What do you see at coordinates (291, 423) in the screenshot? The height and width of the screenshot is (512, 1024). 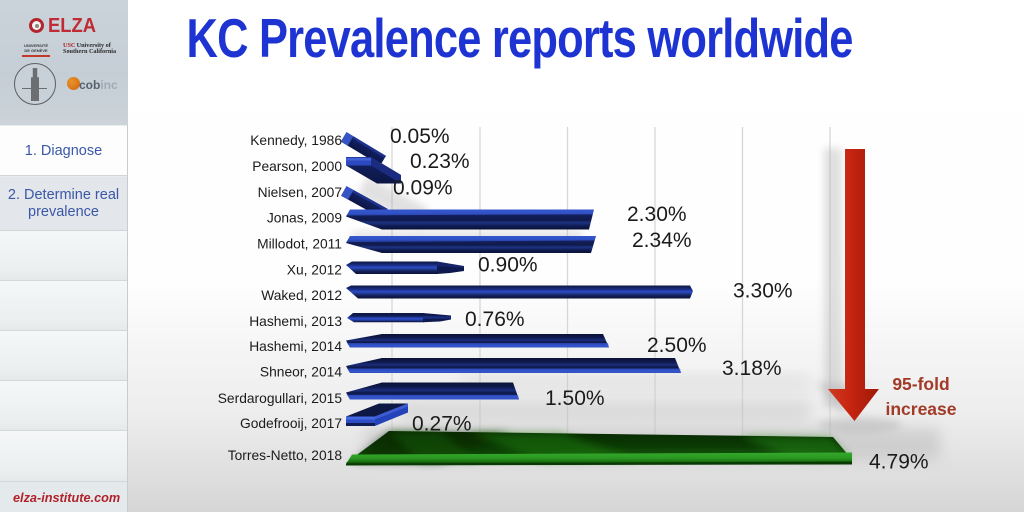 I see `svg-text: Godefrooij, 2017` at bounding box center [291, 423].